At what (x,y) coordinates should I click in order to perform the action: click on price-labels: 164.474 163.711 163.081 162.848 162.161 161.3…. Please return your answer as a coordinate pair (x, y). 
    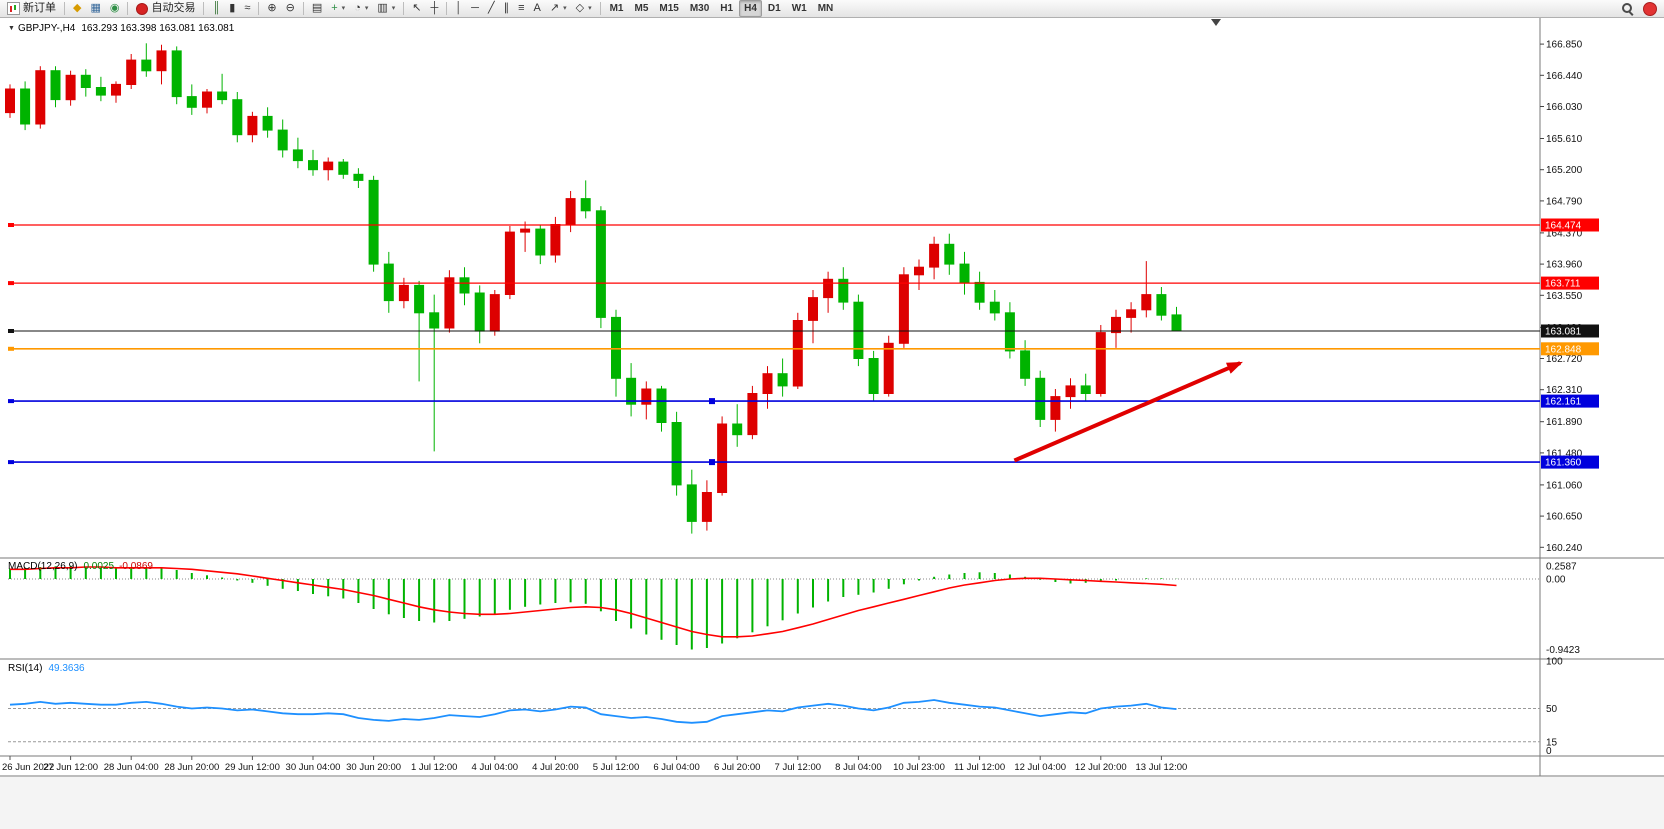
    Looking at the image, I should click on (1570, 343).